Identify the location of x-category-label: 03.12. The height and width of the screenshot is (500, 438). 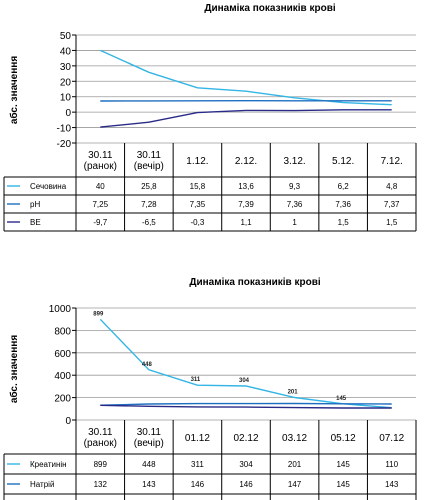
(294, 438).